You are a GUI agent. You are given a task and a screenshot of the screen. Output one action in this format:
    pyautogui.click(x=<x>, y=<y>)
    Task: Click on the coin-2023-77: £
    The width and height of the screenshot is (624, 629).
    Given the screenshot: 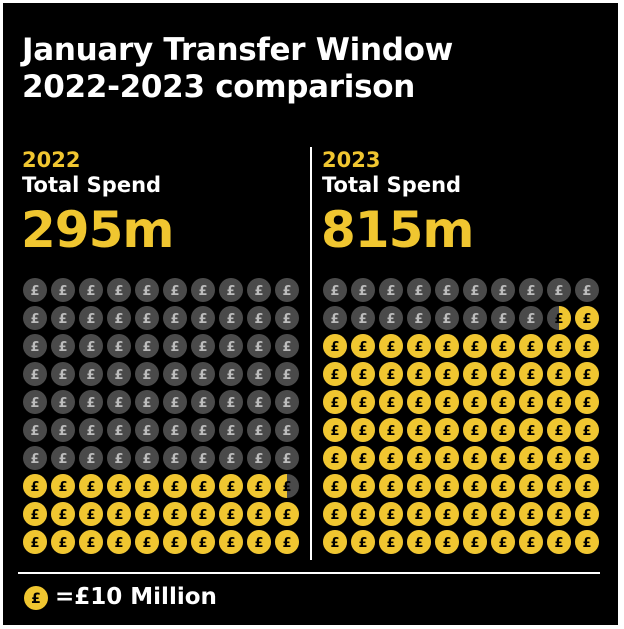 What is the action you would take?
    pyautogui.click(x=419, y=346)
    